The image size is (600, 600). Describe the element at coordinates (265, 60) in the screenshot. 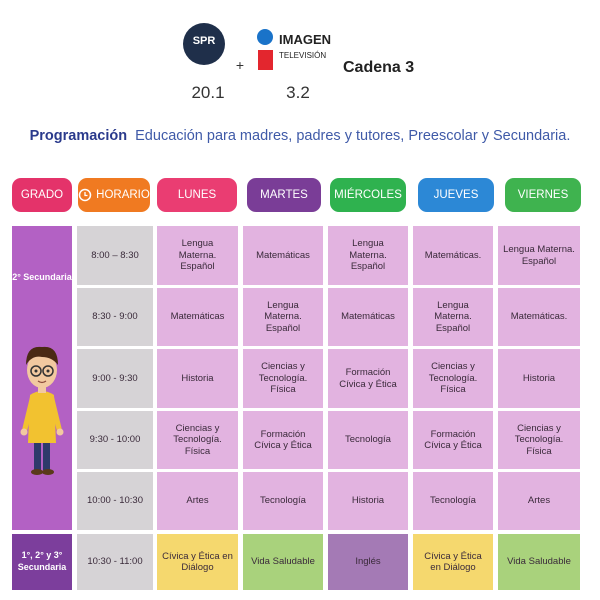

I see `imagen-logo-block` at that location.